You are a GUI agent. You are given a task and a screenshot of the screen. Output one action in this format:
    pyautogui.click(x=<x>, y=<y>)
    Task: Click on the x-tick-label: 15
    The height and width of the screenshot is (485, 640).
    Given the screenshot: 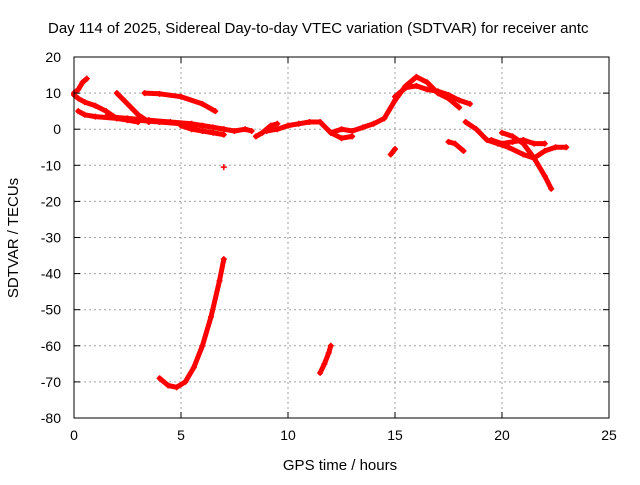 What is the action you would take?
    pyautogui.click(x=395, y=435)
    